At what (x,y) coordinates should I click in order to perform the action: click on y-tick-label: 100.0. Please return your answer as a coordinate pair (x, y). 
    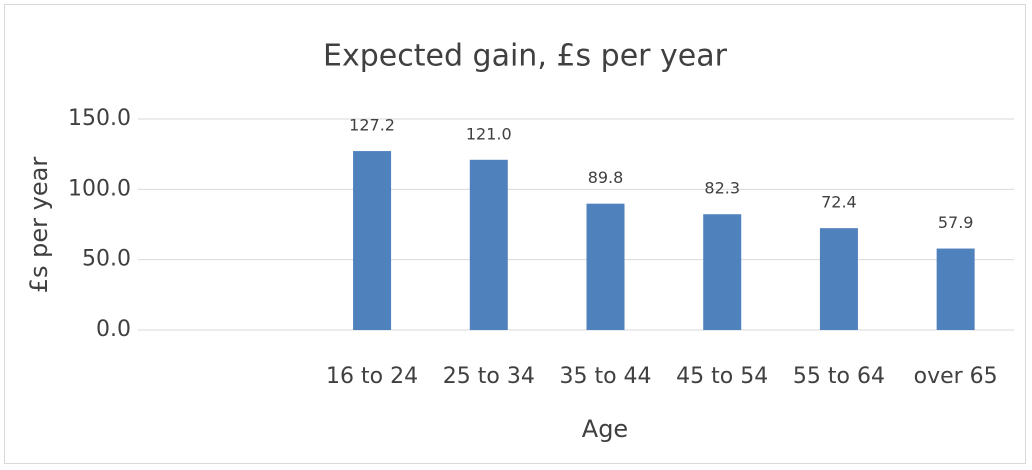
    Looking at the image, I should click on (99, 188).